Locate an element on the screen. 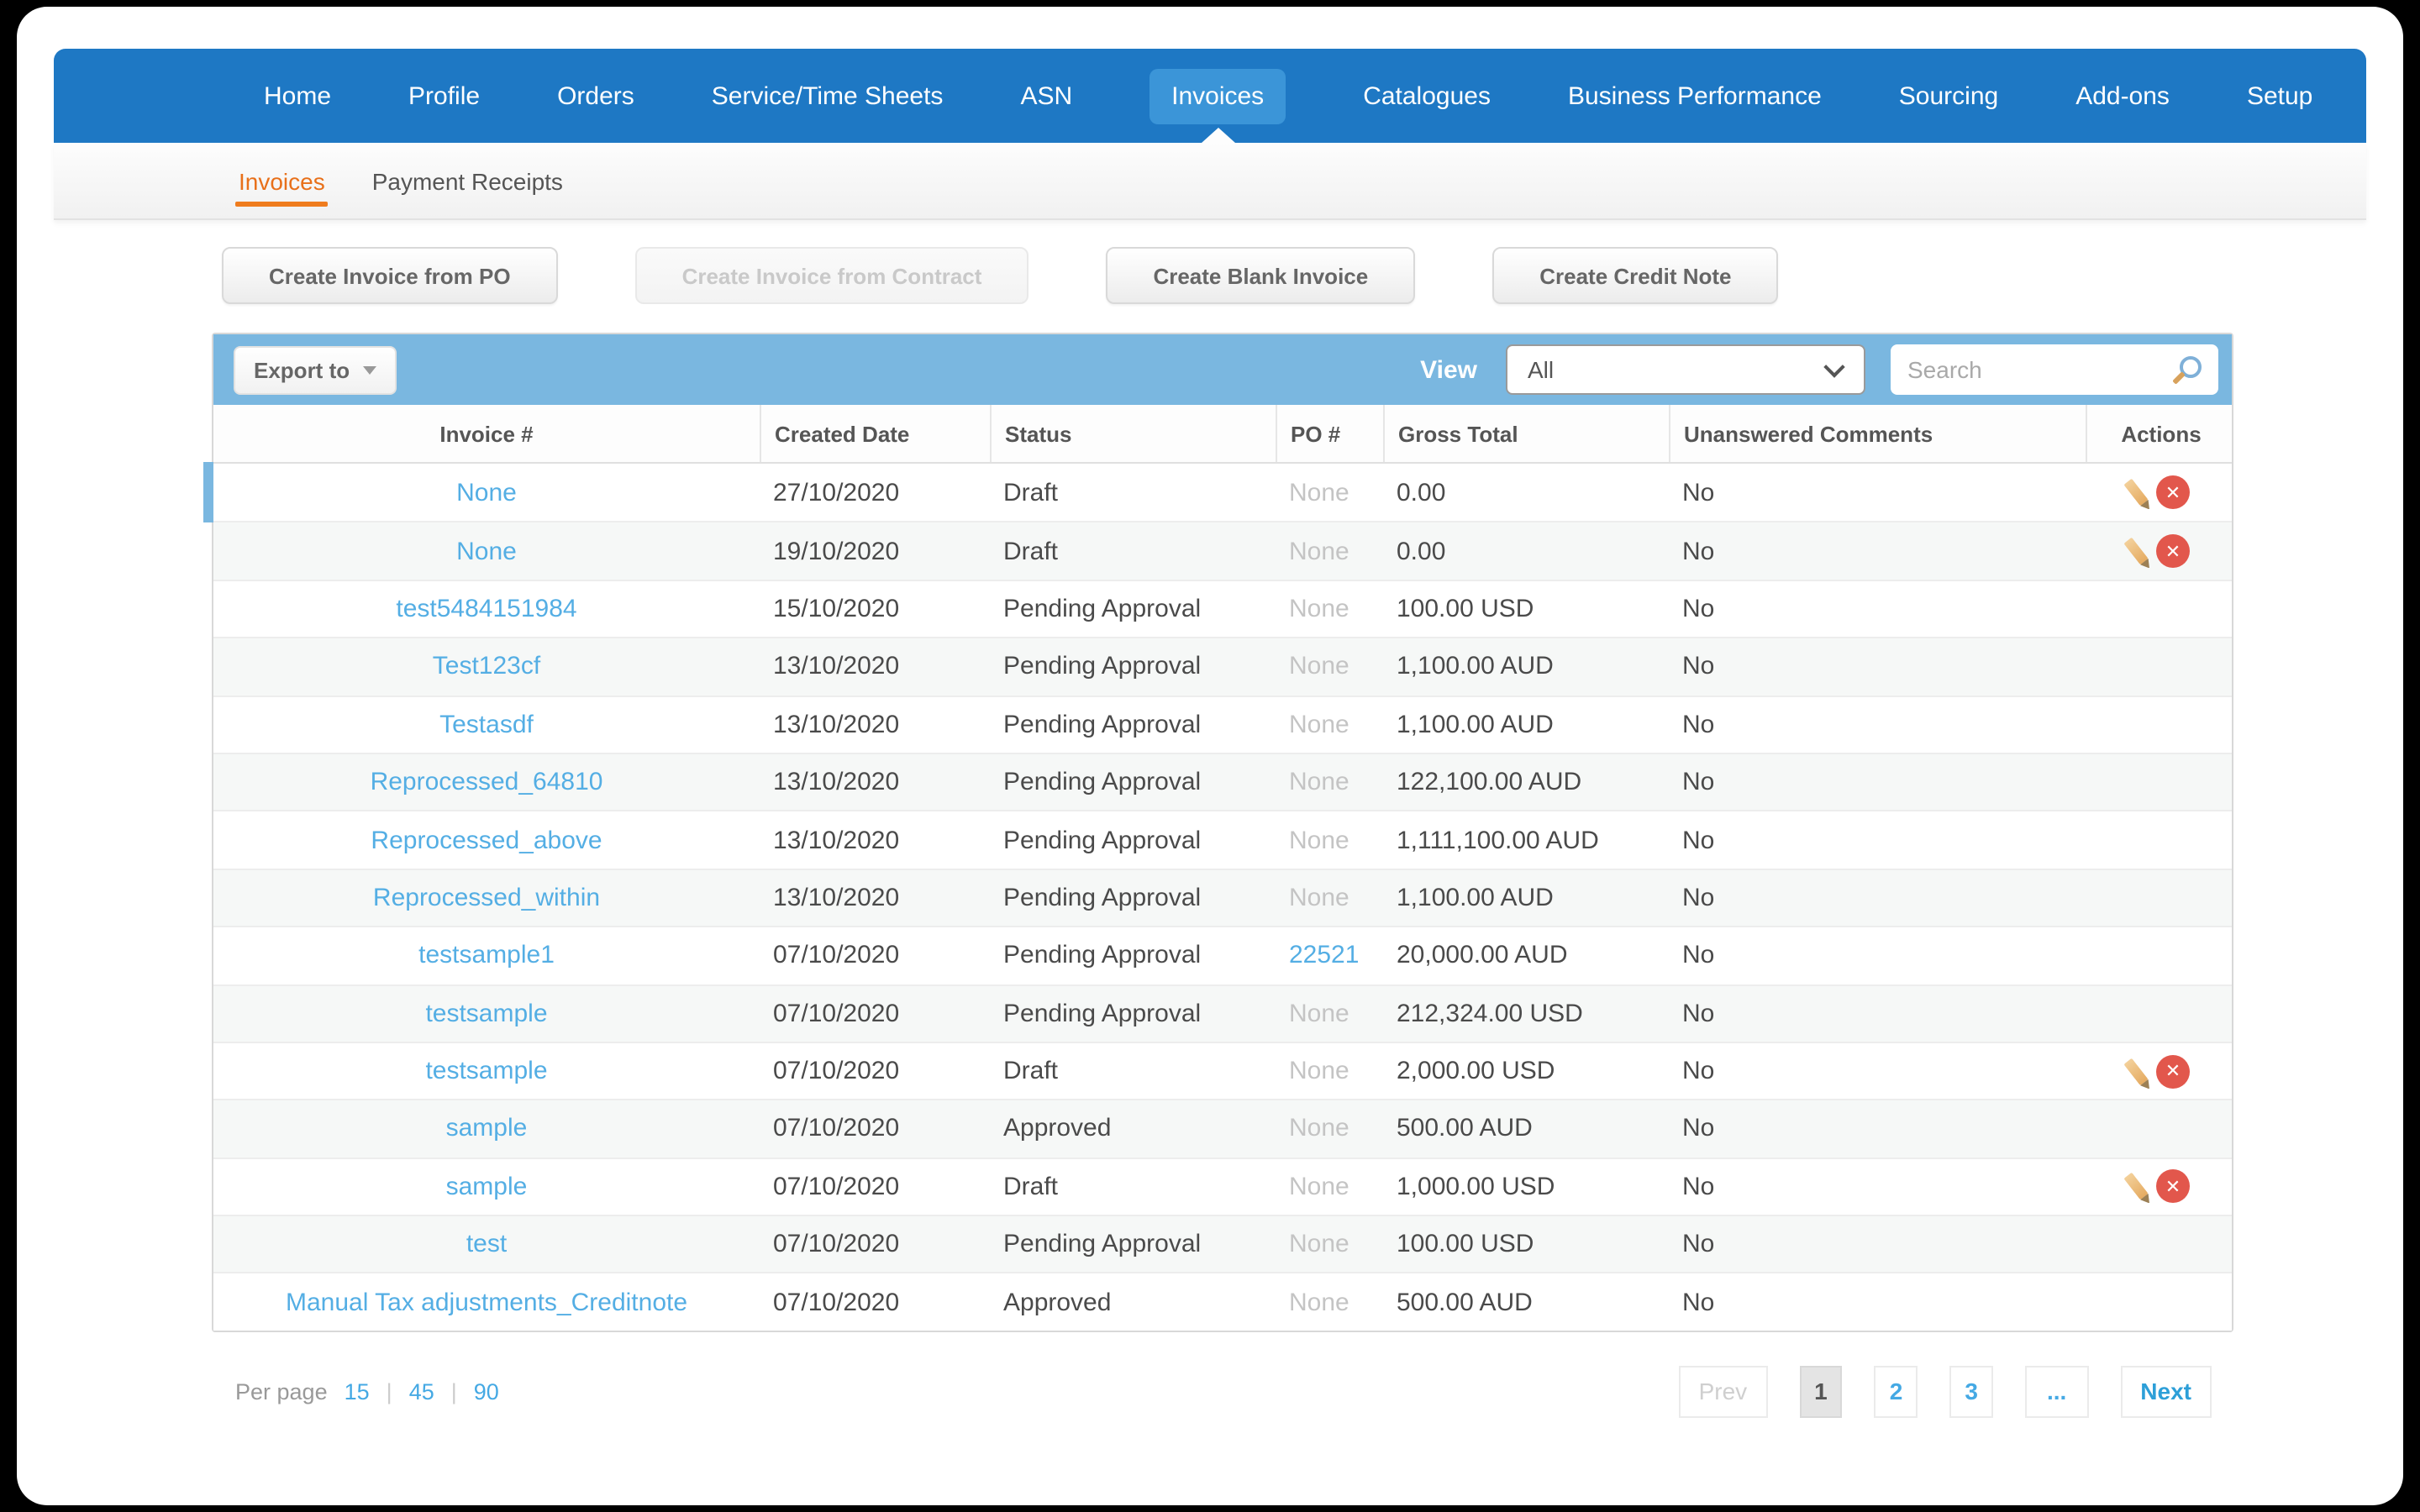 Image resolution: width=2420 pixels, height=1512 pixels. actions-cell: ✕ is located at coordinates (2160, 1186).